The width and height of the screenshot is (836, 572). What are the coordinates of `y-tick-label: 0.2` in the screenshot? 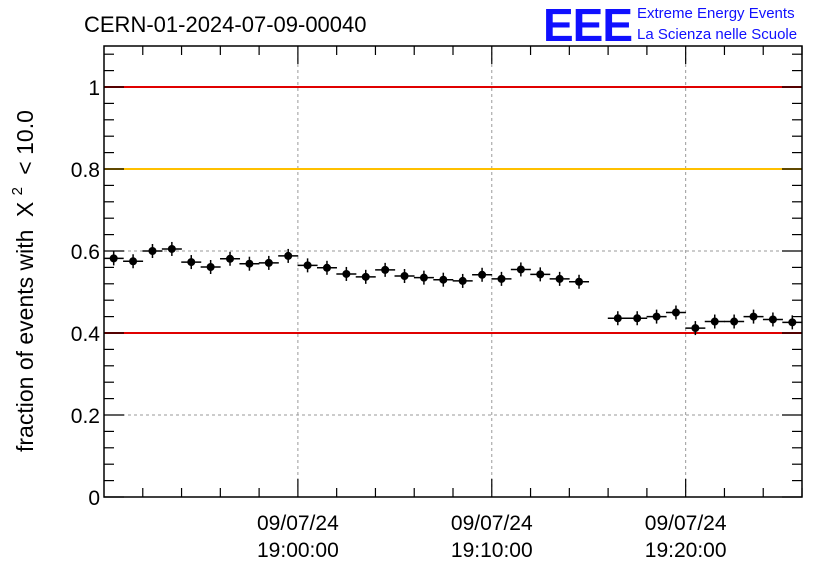 It's located at (85, 416).